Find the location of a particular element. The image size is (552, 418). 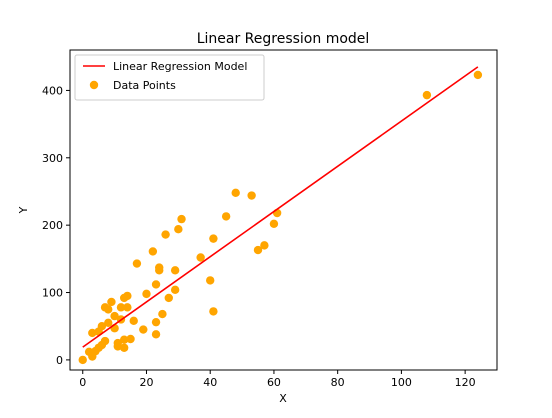

y-tick-label: 400 is located at coordinates (52, 90).